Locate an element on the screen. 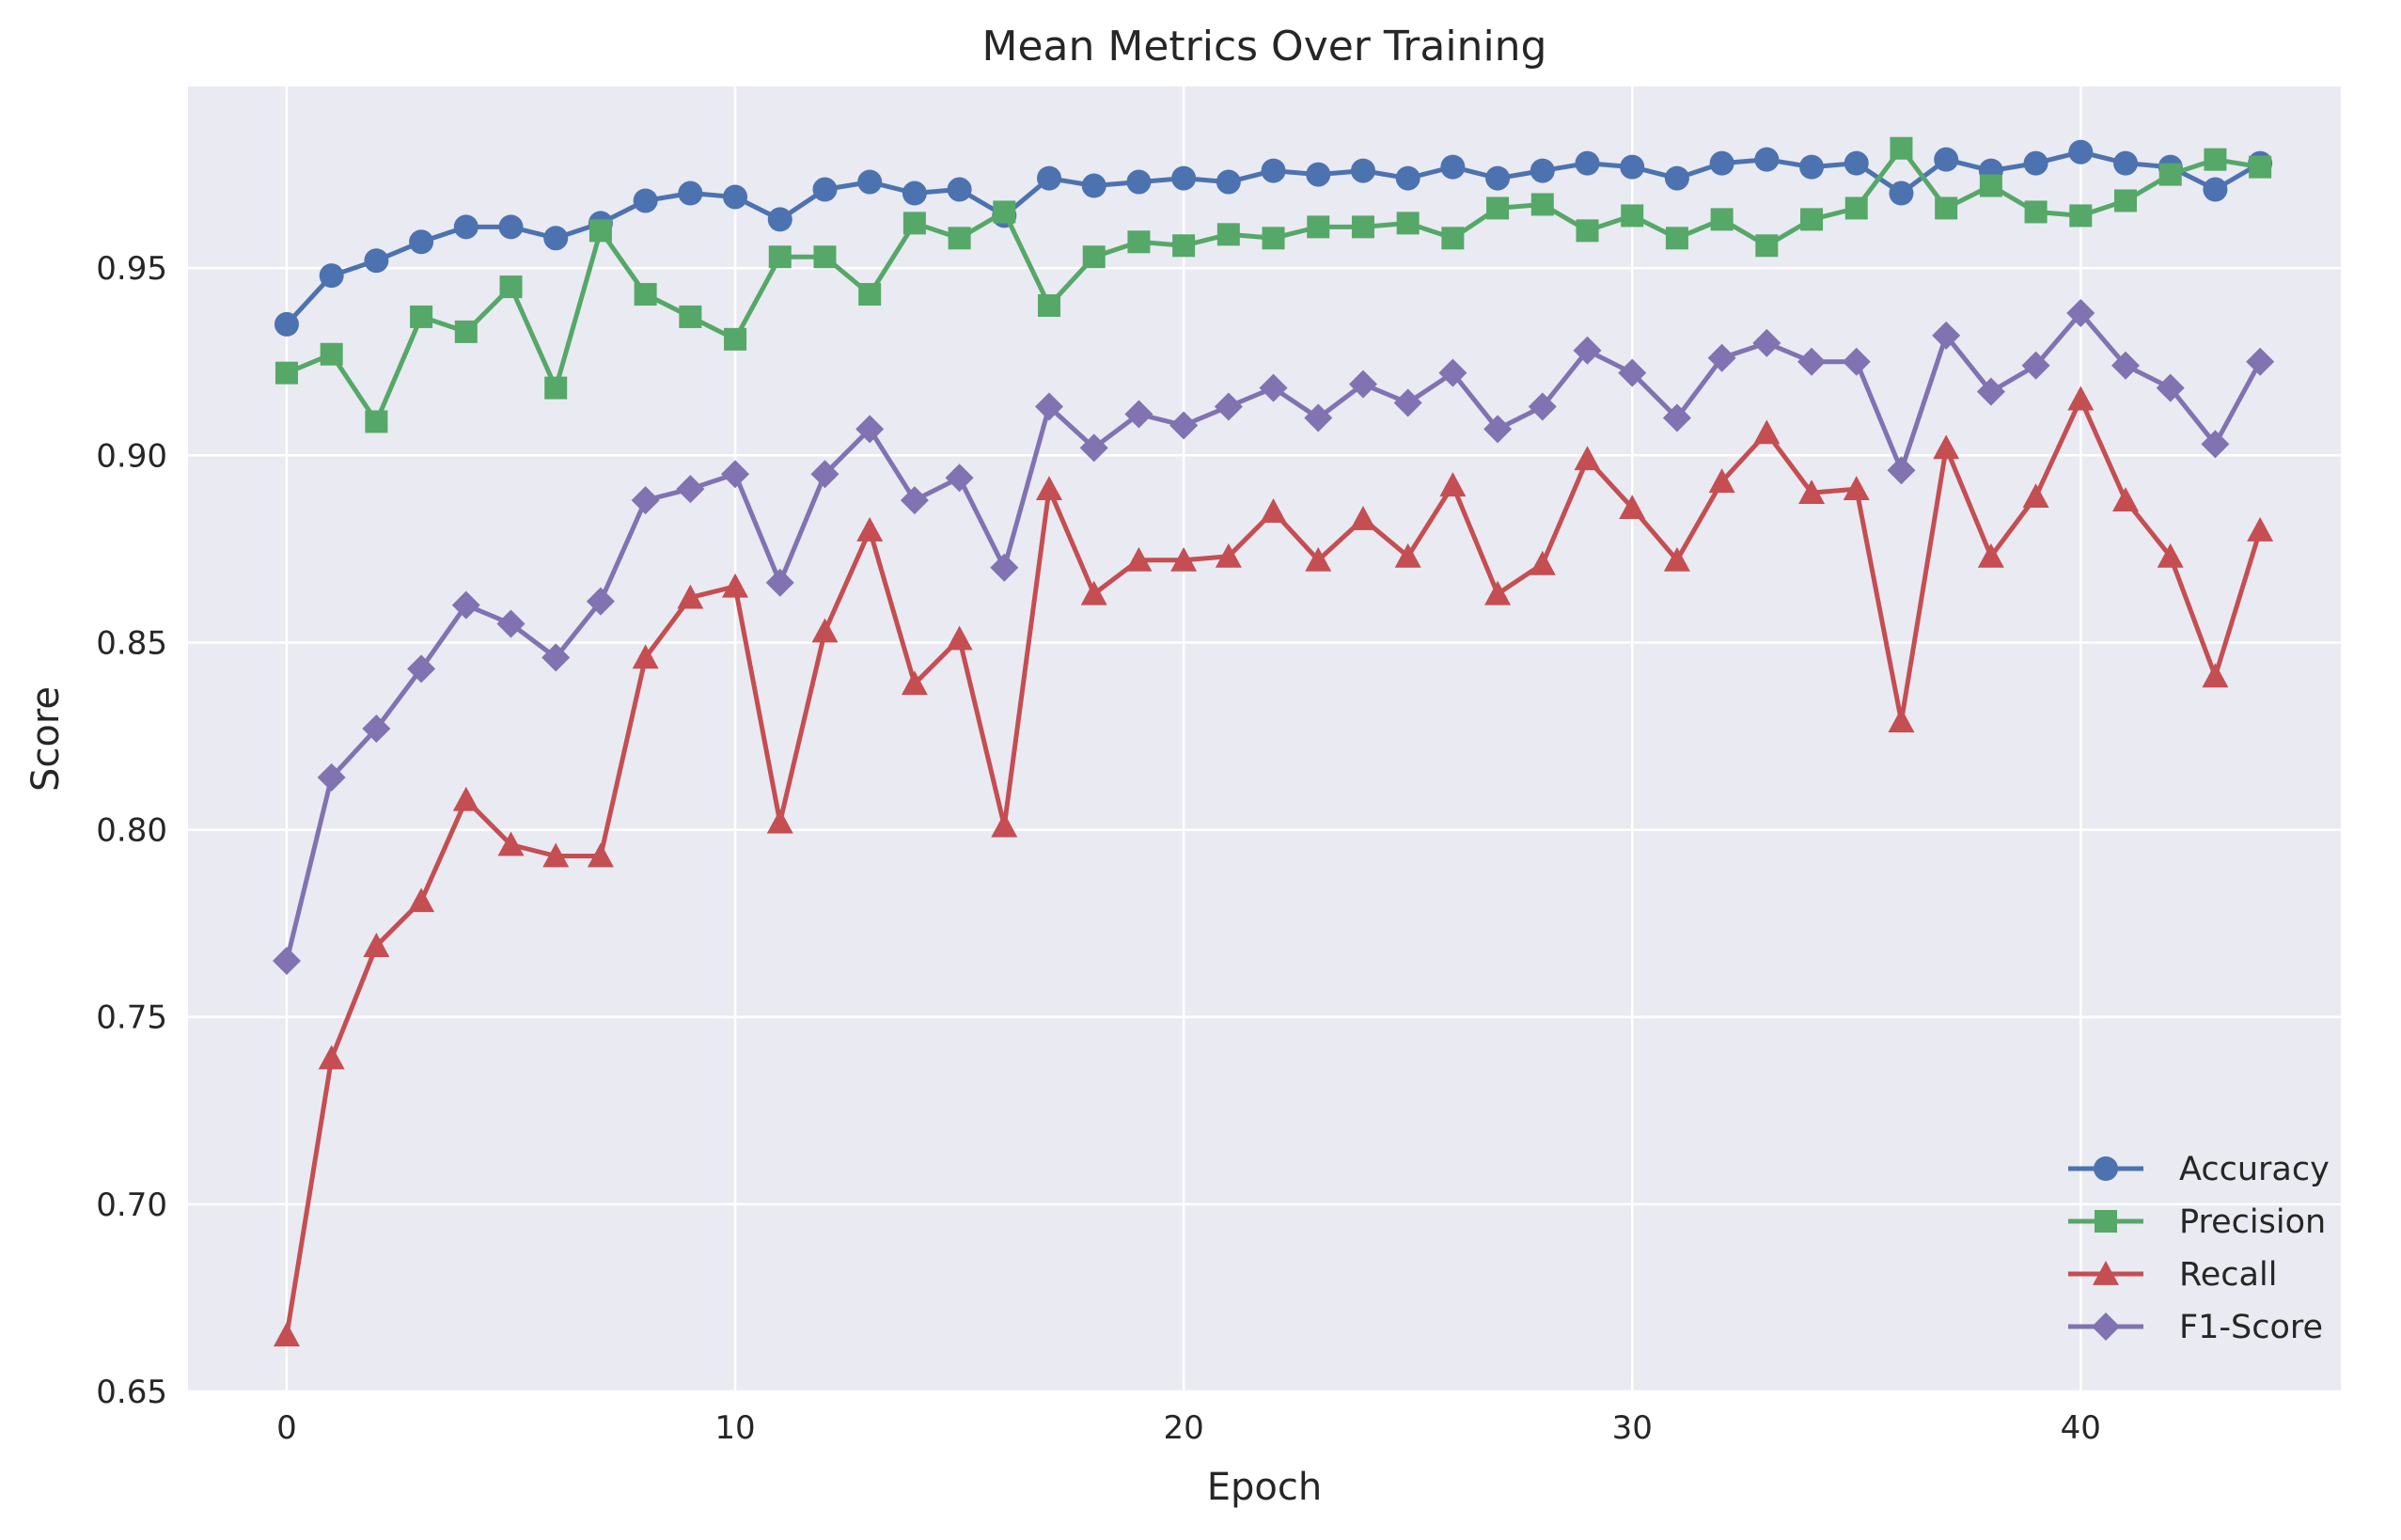 This screenshot has height=1540, width=2401. y-tick-label: 0.70 is located at coordinates (131, 1205).